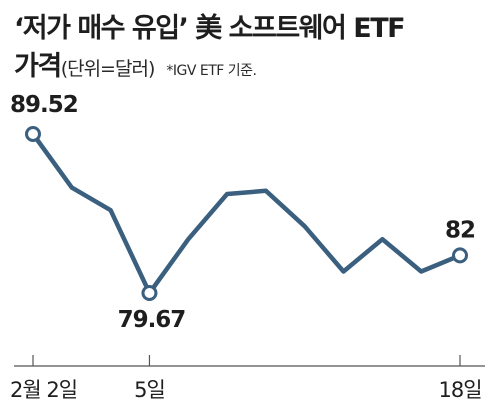 This screenshot has height=418, width=500. I want to click on data-label: 79.67, so click(152, 320).